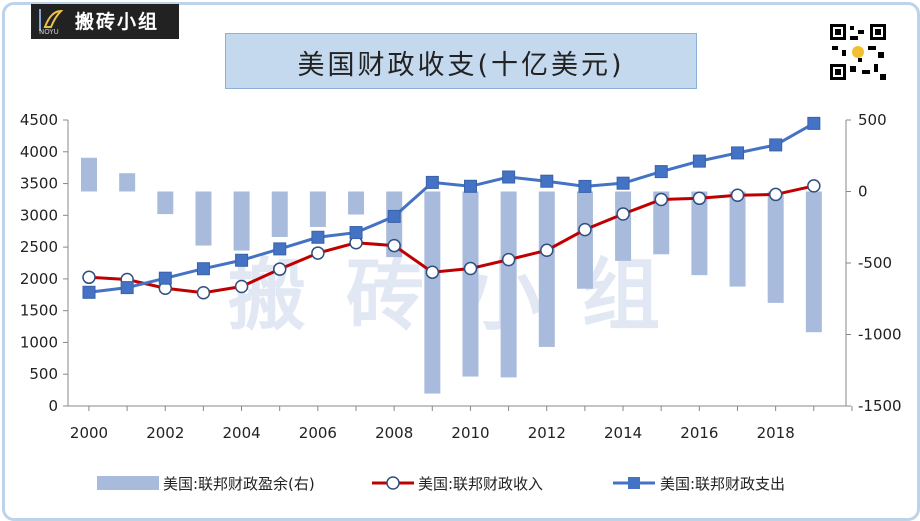 This screenshot has height=521, width=920. I want to click on right-axis-tick-label: 0, so click(863, 192).